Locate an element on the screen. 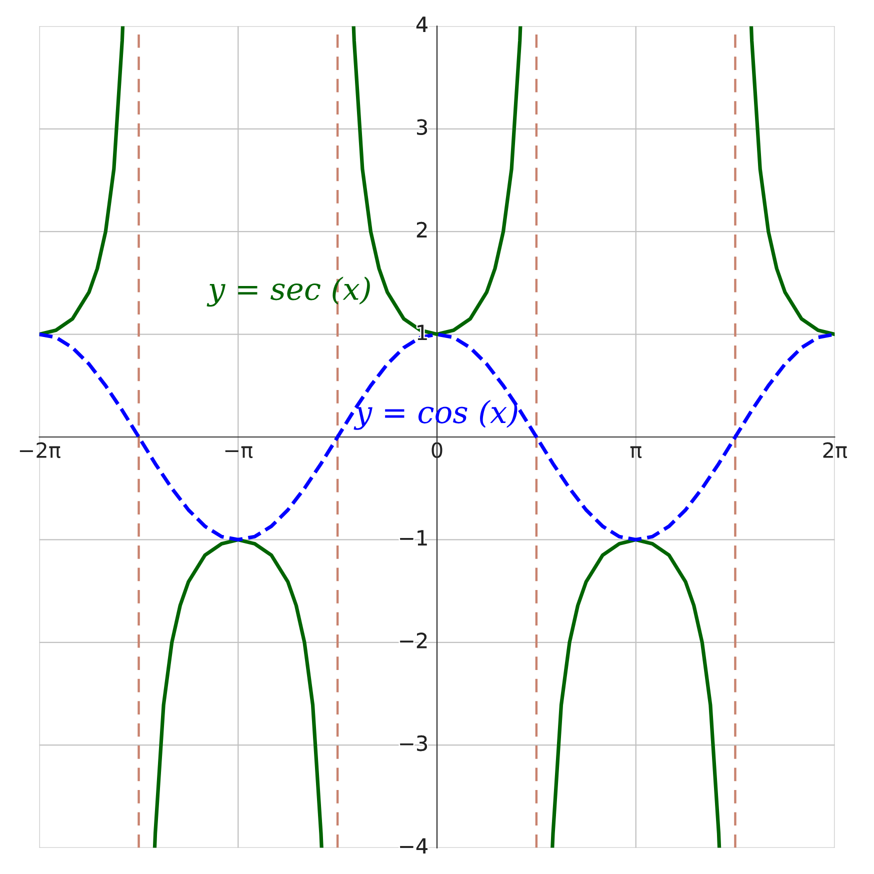  y-tick-label: 4 is located at coordinates (422, 24).